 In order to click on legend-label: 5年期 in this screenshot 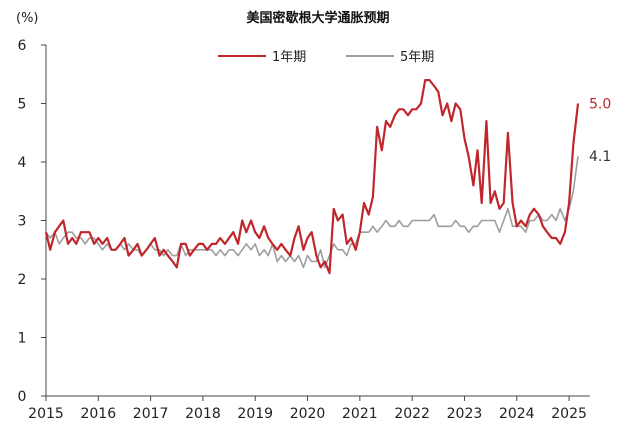, I will do `click(417, 57)`.